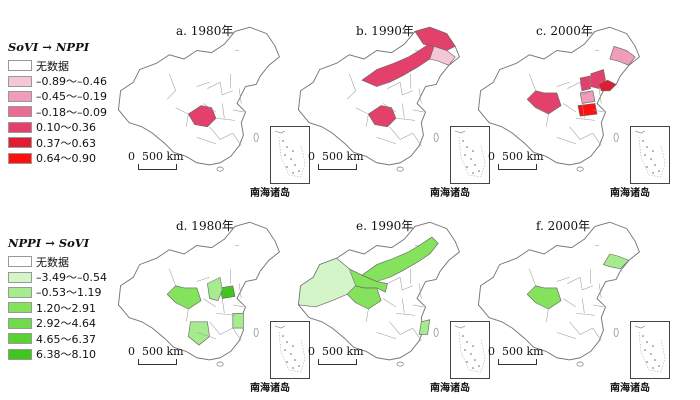 The width and height of the screenshot is (700, 400). What do you see at coordinates (256, 332) in the screenshot?
I see `region-taiwan` at bounding box center [256, 332].